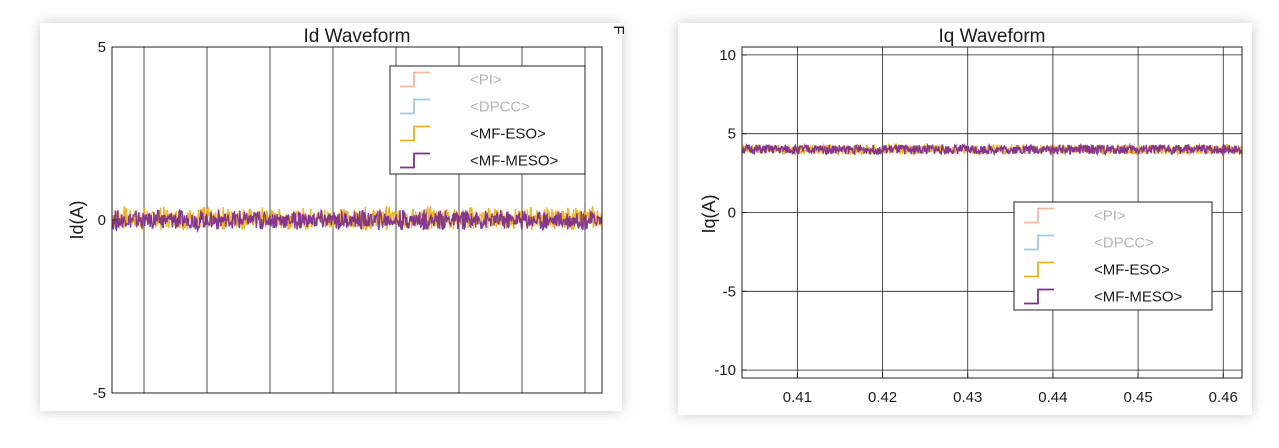 This screenshot has width=1279, height=448. I want to click on id-series-mf-meso, so click(357, 221).